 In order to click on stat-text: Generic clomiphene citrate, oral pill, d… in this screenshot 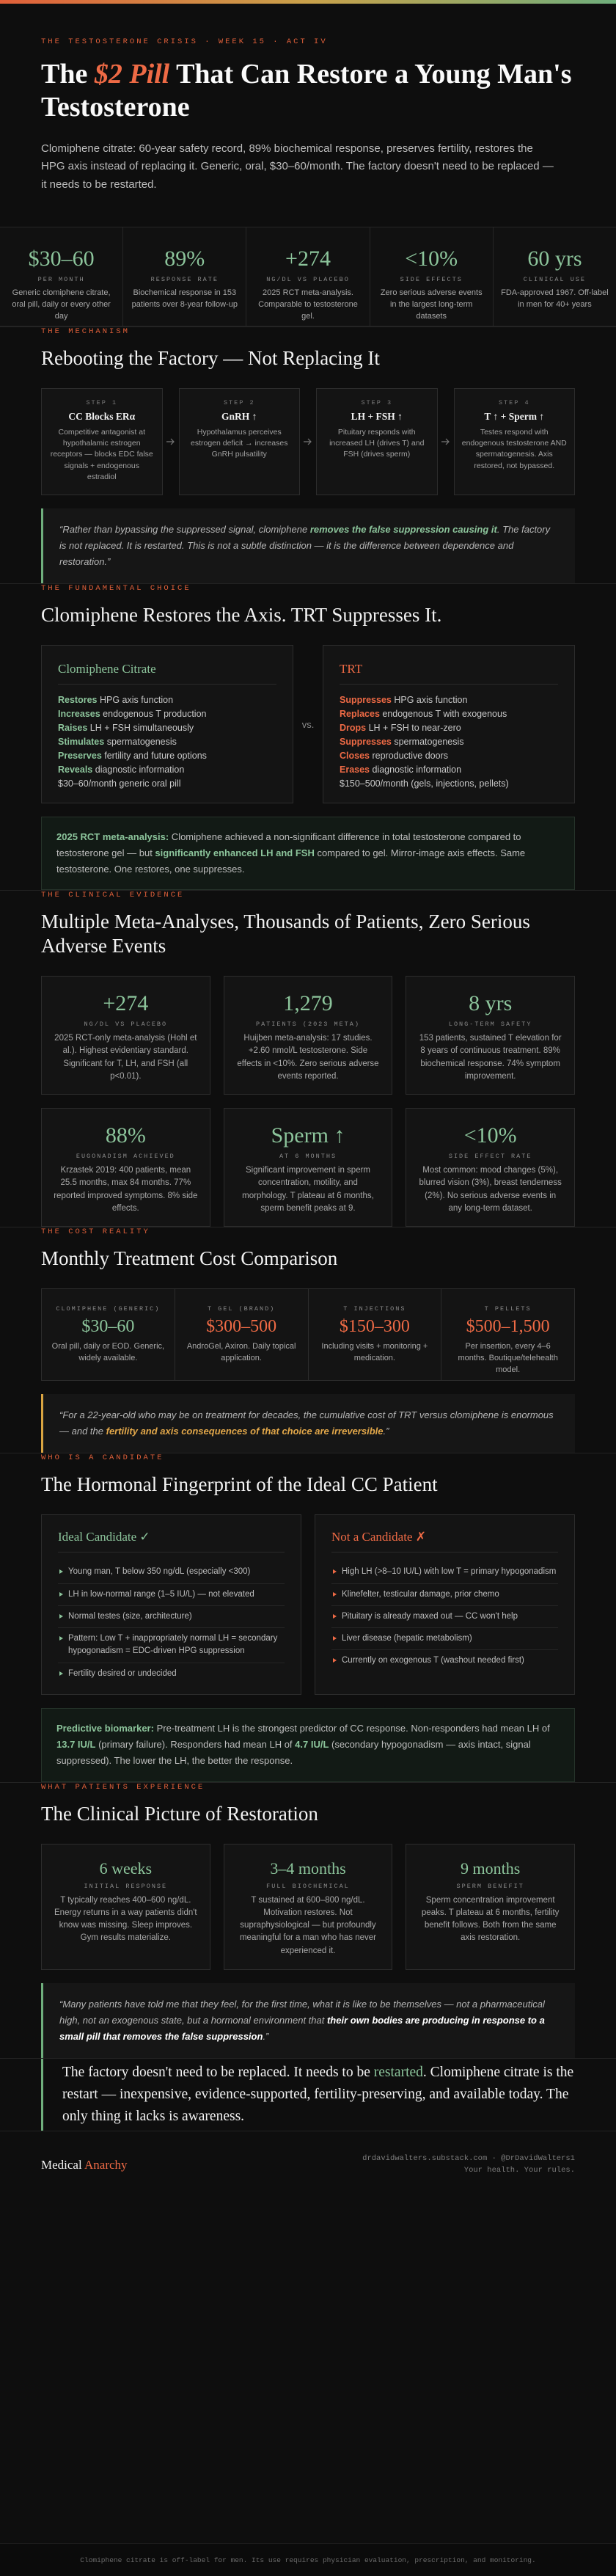, I will do `click(61, 305)`.